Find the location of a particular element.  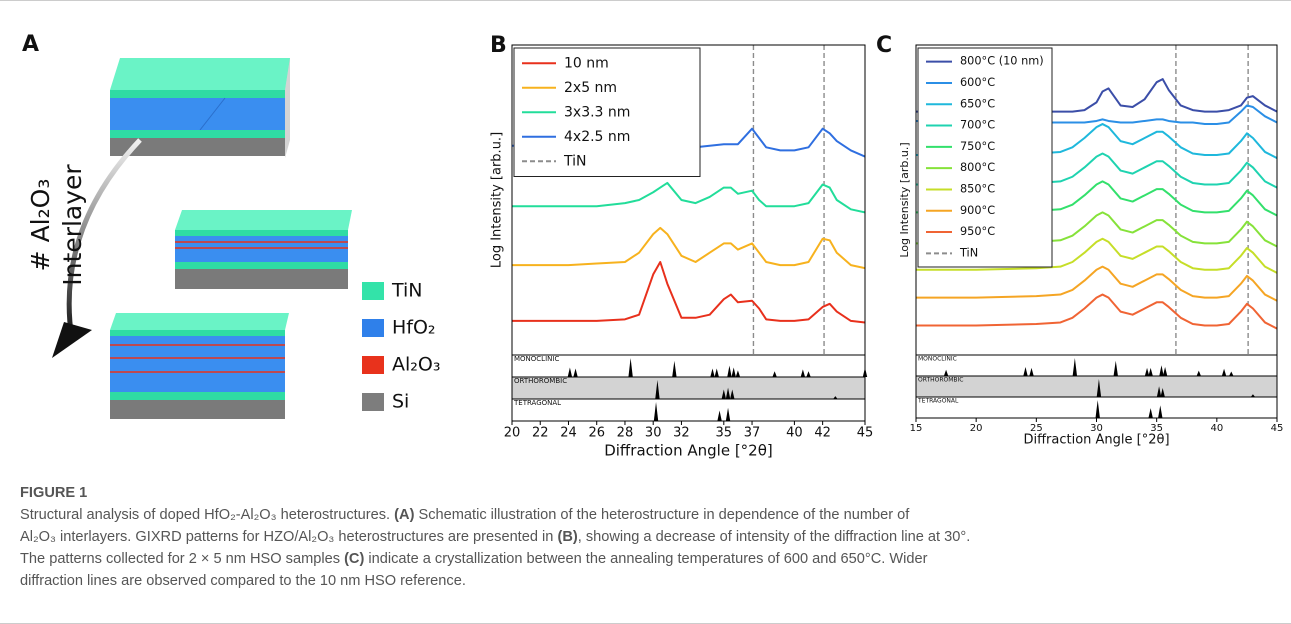

legend-label: 650°C is located at coordinates (977, 103).